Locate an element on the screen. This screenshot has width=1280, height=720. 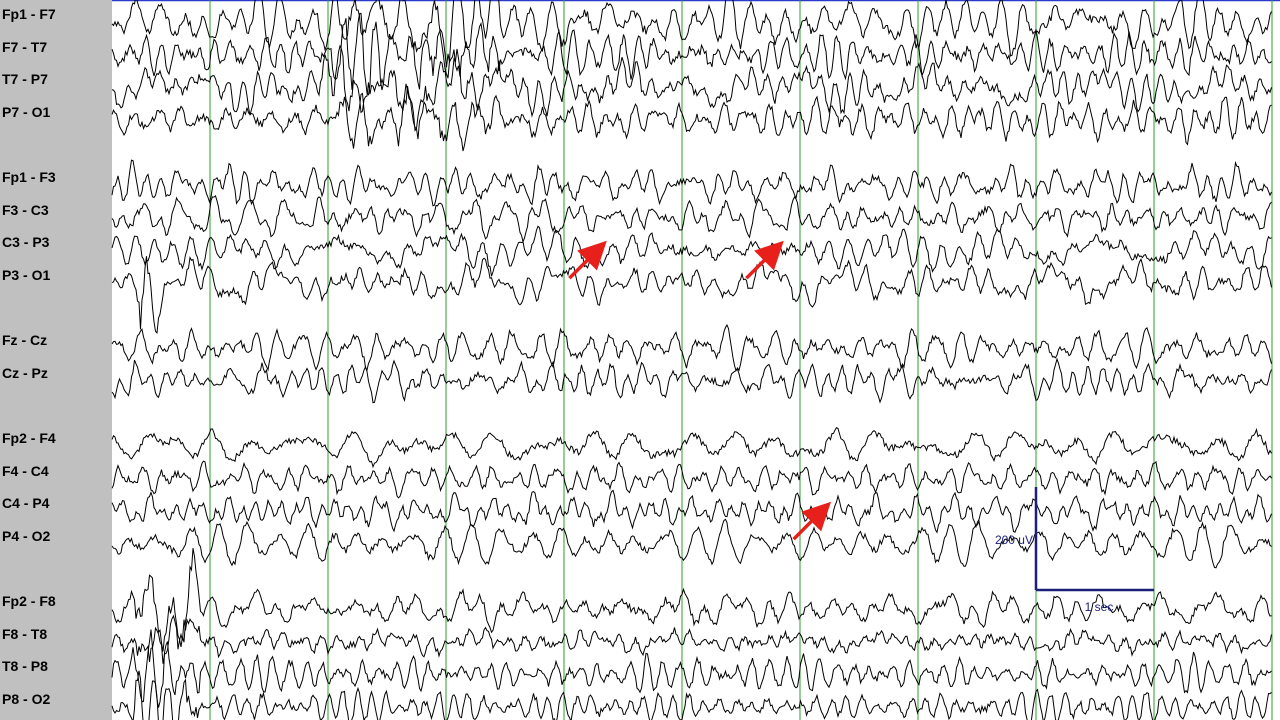
trace-t8-p8 is located at coordinates (691, 668).